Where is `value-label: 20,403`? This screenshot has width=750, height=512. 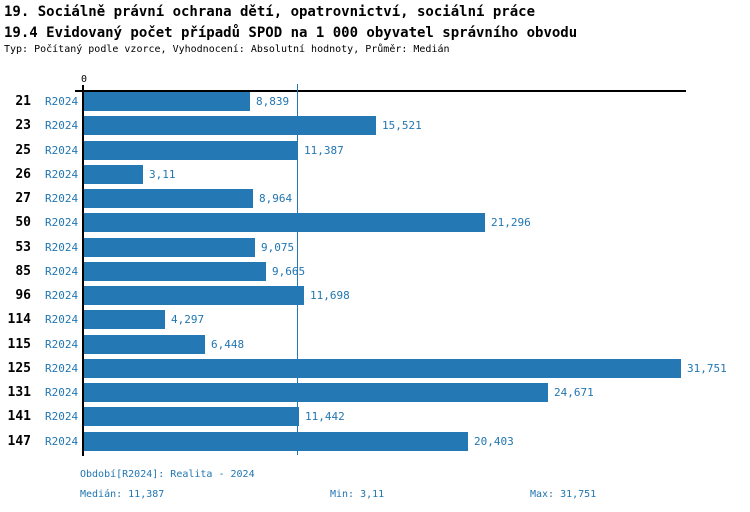
value-label: 20,403 is located at coordinates (494, 441).